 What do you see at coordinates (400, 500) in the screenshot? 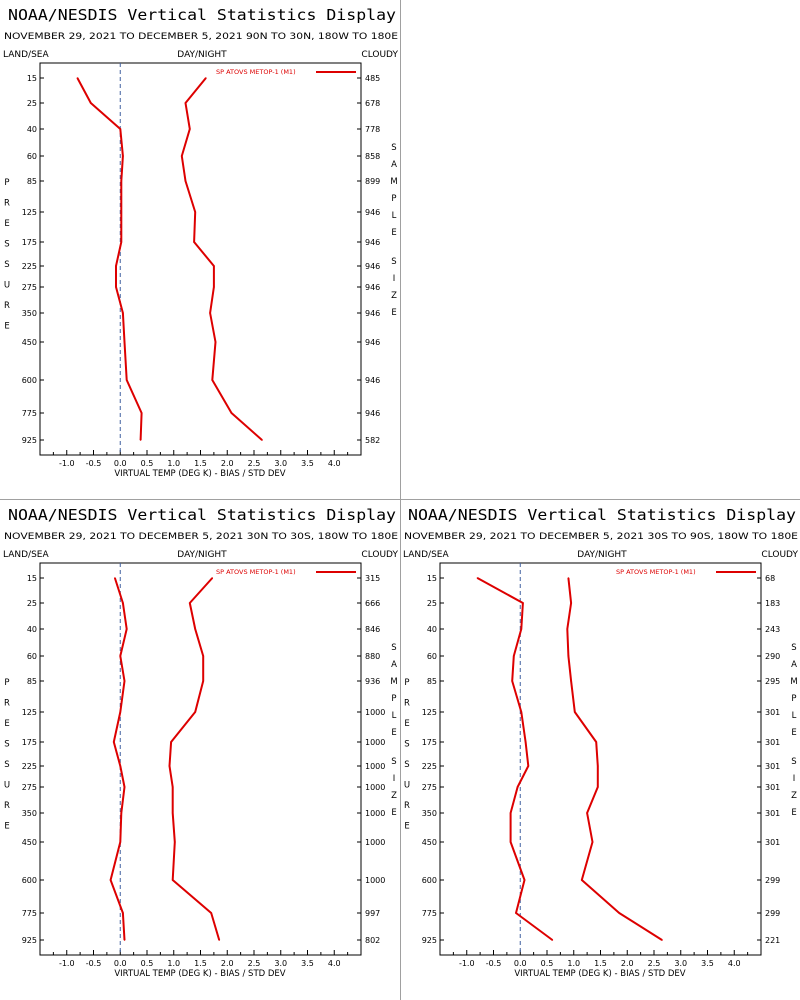
I see `vertical-divider` at bounding box center [400, 500].